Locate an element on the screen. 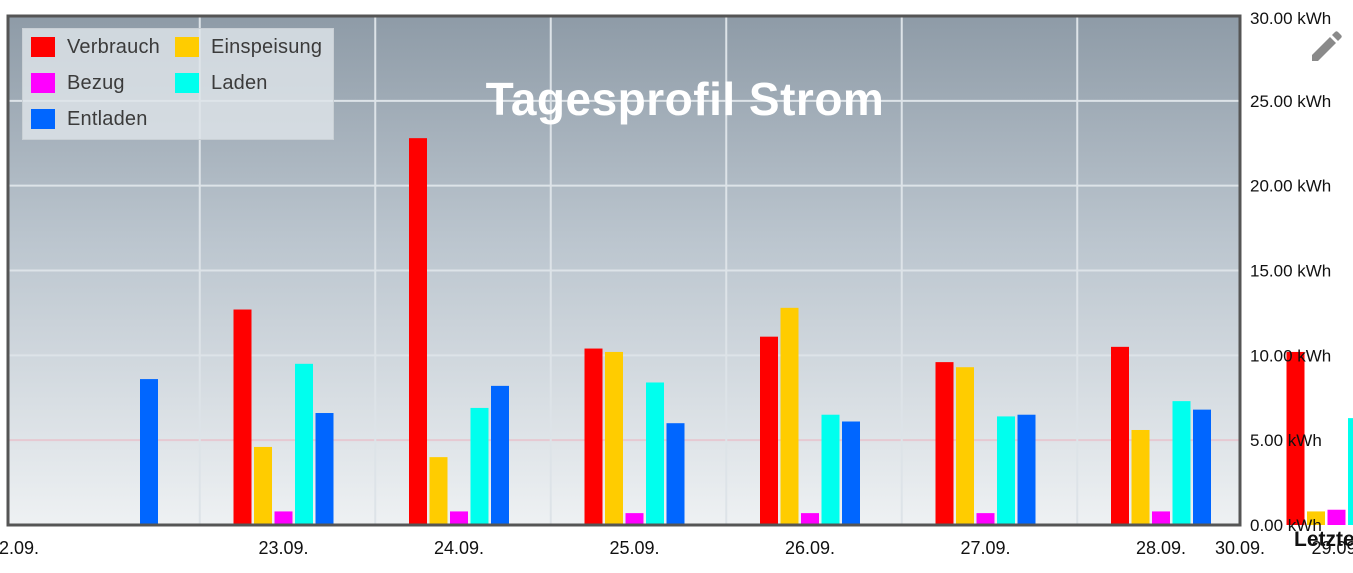 The height and width of the screenshot is (573, 1353). x-tick-label: 30.09. is located at coordinates (1240, 548).